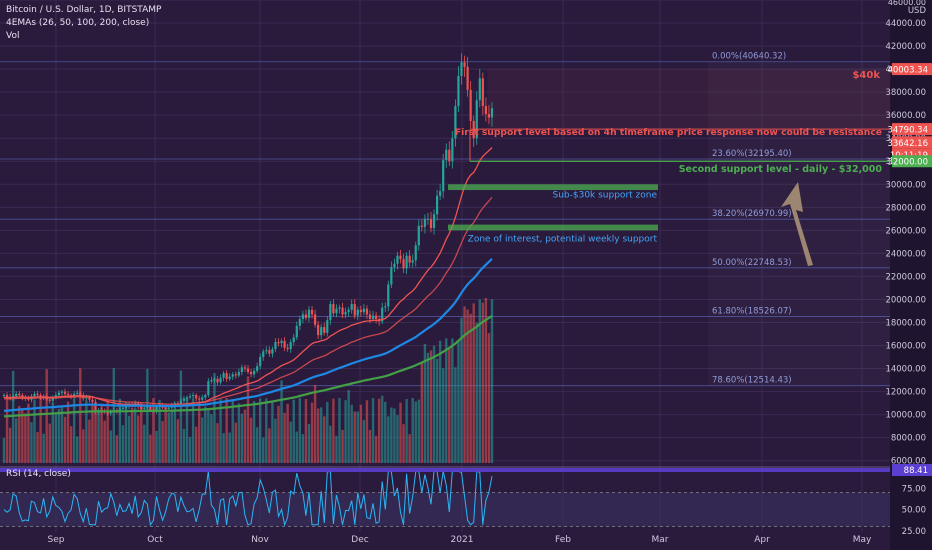 The width and height of the screenshot is (932, 550). What do you see at coordinates (781, 169) in the screenshot?
I see `annotation-second-support: Second support level - daily - $32,000` at bounding box center [781, 169].